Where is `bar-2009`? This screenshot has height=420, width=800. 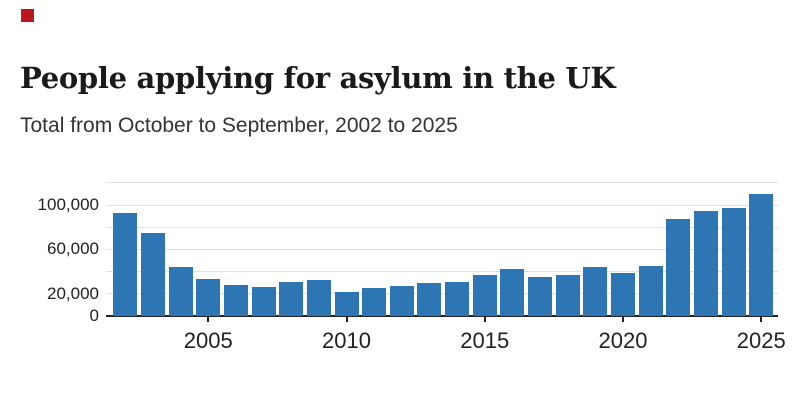
bar-2009 is located at coordinates (318, 298).